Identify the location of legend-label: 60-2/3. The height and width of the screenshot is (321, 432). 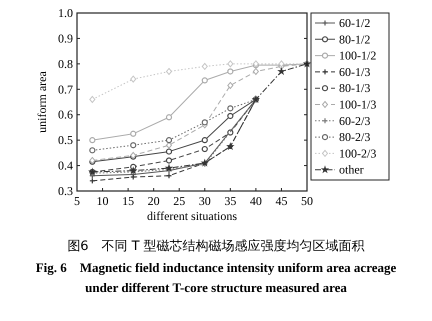
(354, 121).